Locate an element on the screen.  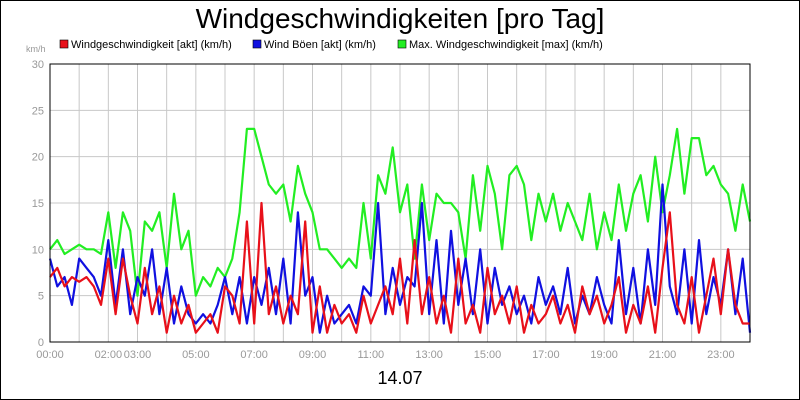
y-tick-label: 15 is located at coordinates (38, 204).